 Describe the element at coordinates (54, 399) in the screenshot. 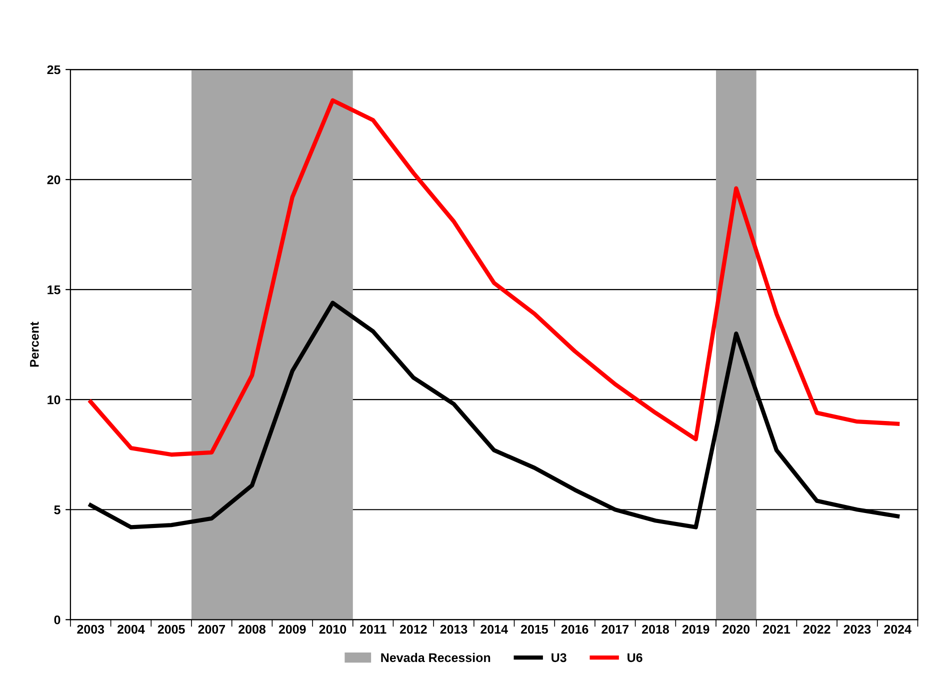

I see `y-tick-label: 10` at that location.